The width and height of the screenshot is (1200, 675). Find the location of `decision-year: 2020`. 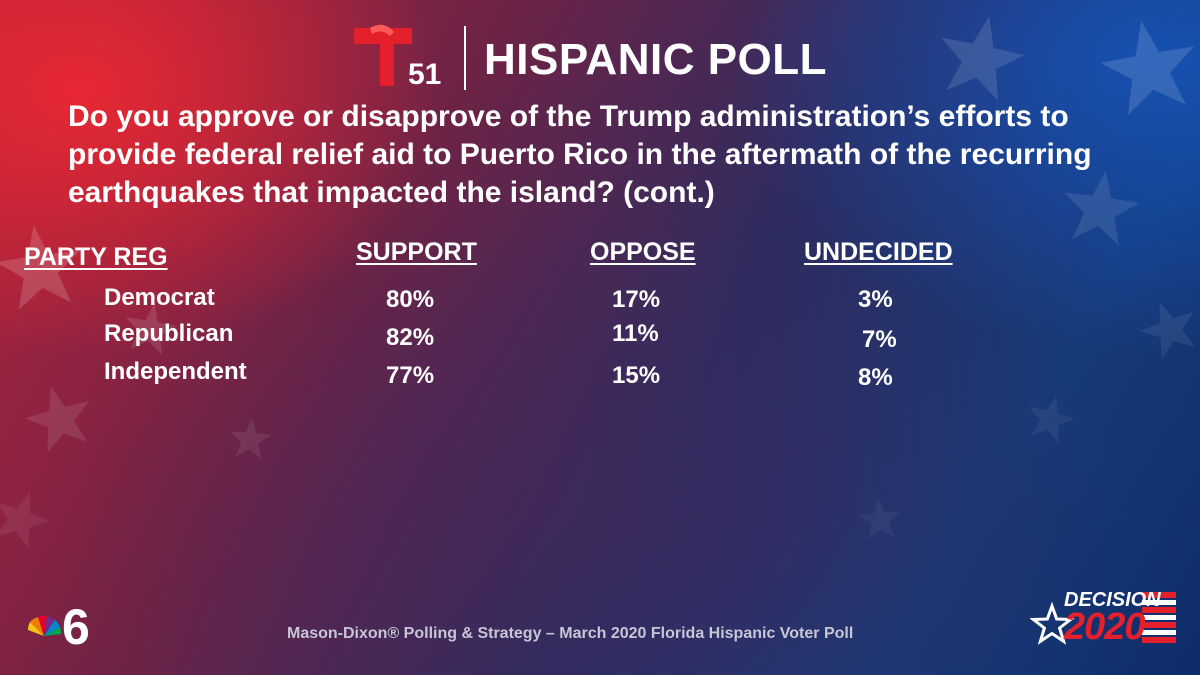

decision-year: 2020 is located at coordinates (1105, 627).